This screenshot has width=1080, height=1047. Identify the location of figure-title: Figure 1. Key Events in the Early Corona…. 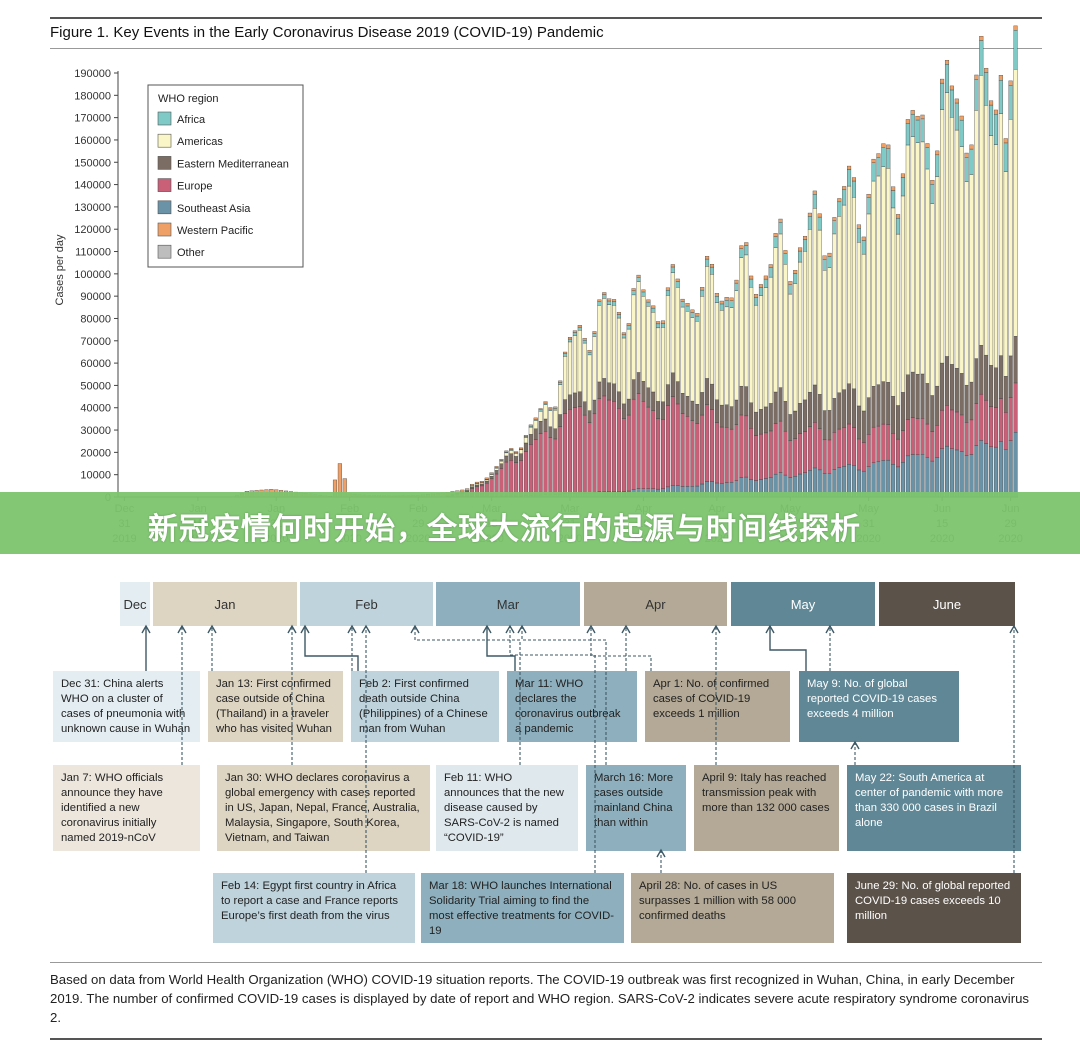
(327, 32).